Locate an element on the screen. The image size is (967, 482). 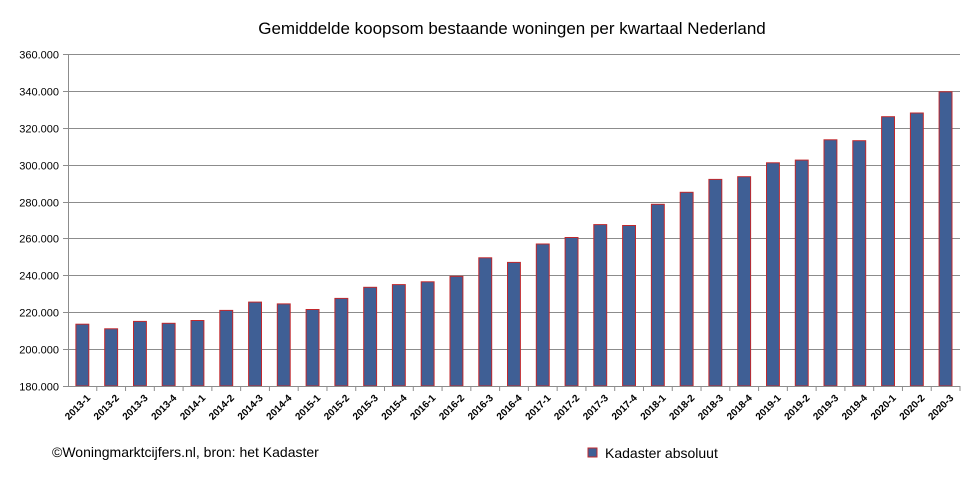
x-tick-label: 2018-1 is located at coordinates (654, 408).